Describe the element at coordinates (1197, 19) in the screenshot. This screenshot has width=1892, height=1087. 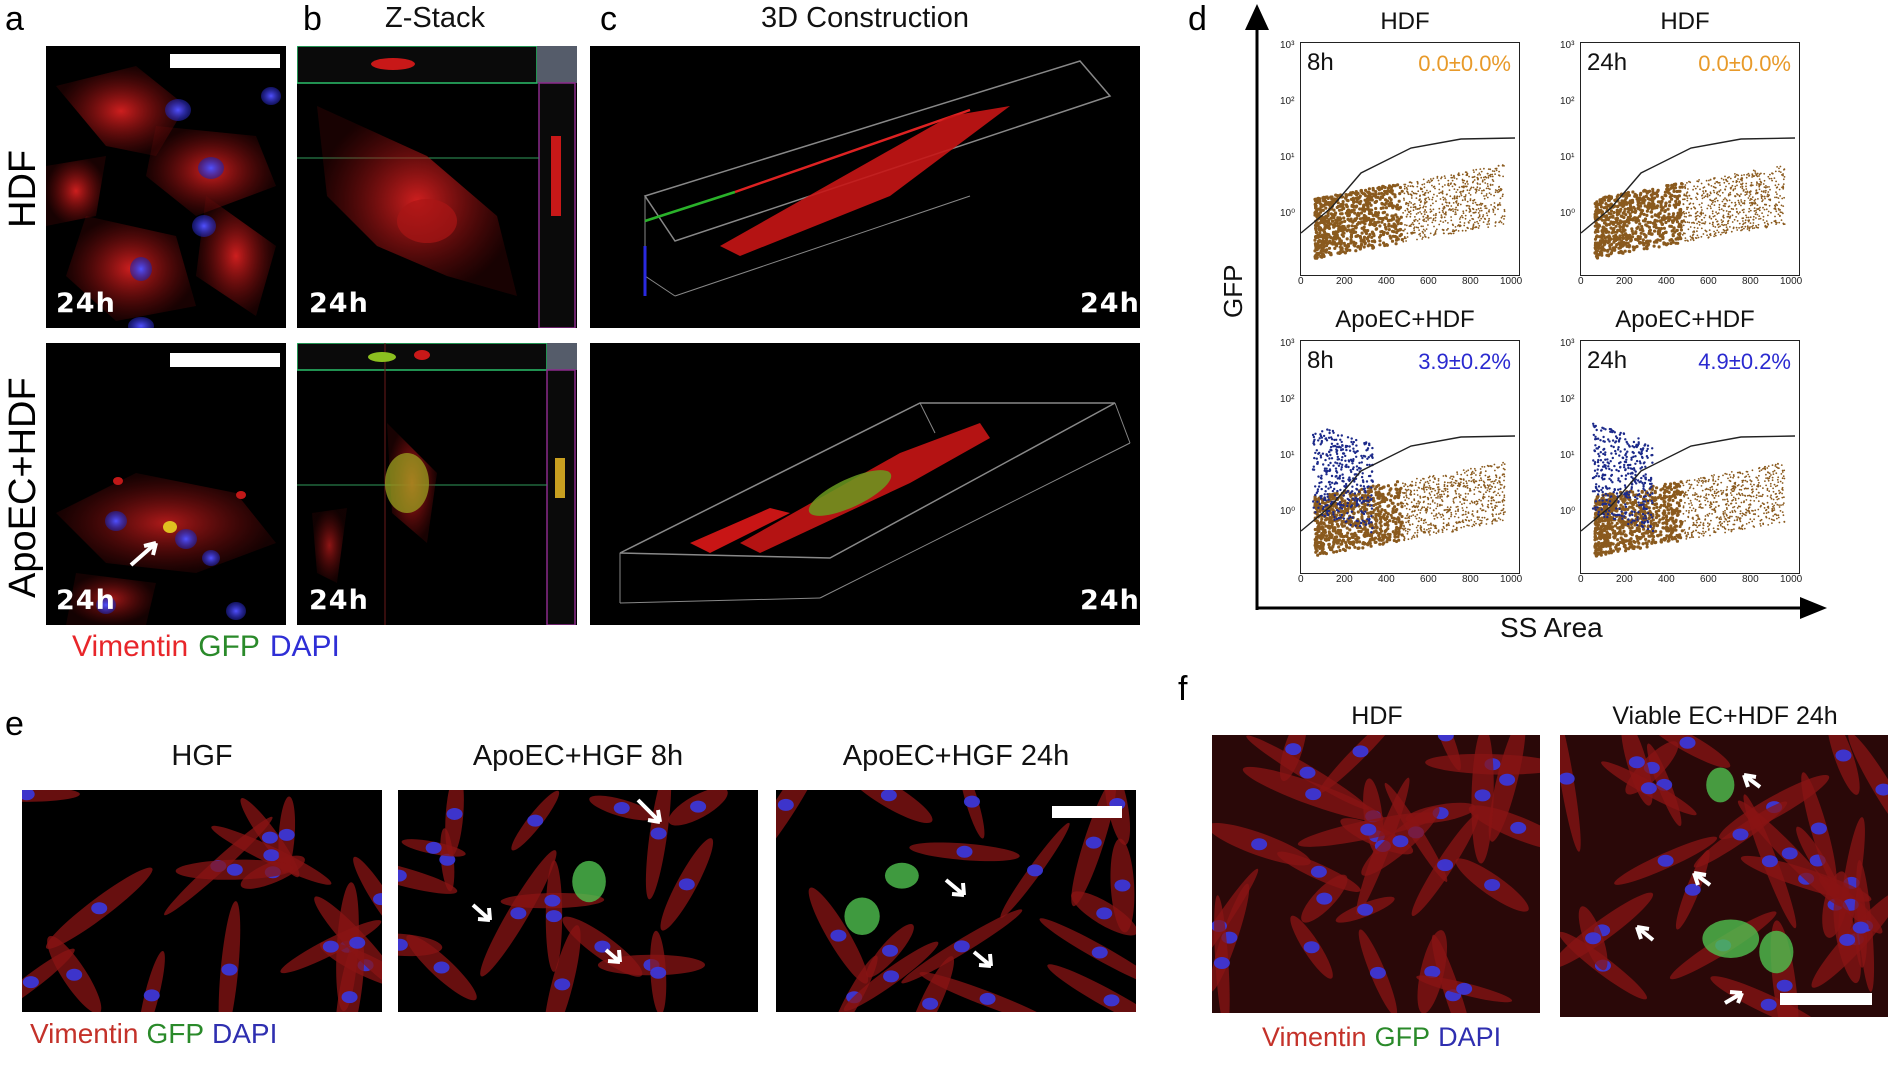
I see `panel-letter-d: d` at that location.